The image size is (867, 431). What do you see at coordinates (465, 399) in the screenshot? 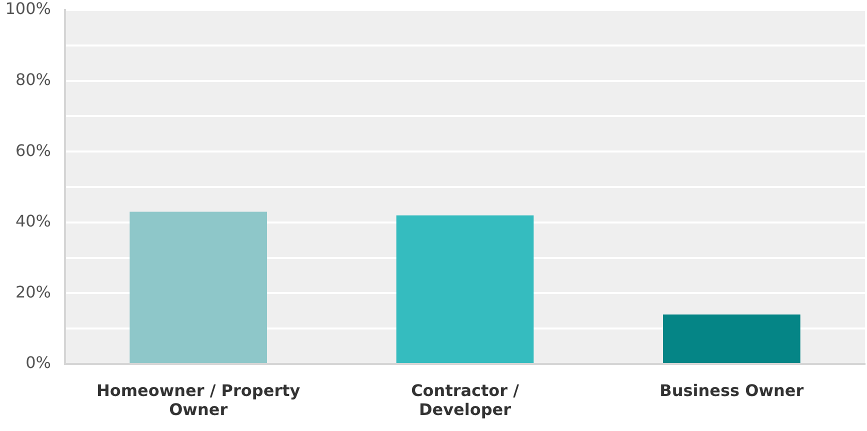
I see `x-tick-label: Contractor / Developer` at bounding box center [465, 399].